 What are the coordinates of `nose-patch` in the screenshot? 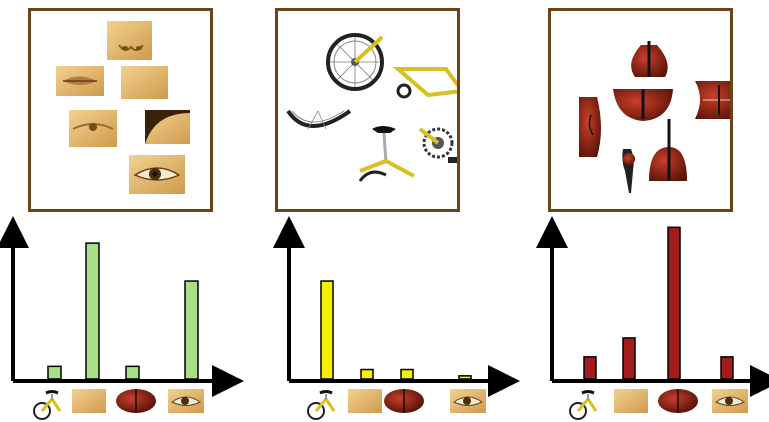 It's located at (129, 40).